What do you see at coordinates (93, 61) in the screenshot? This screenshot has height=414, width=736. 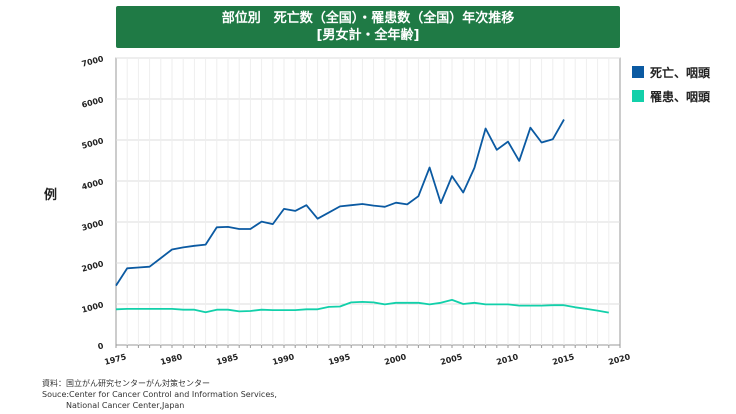 I see `y-tick-label: 7000` at bounding box center [93, 61].